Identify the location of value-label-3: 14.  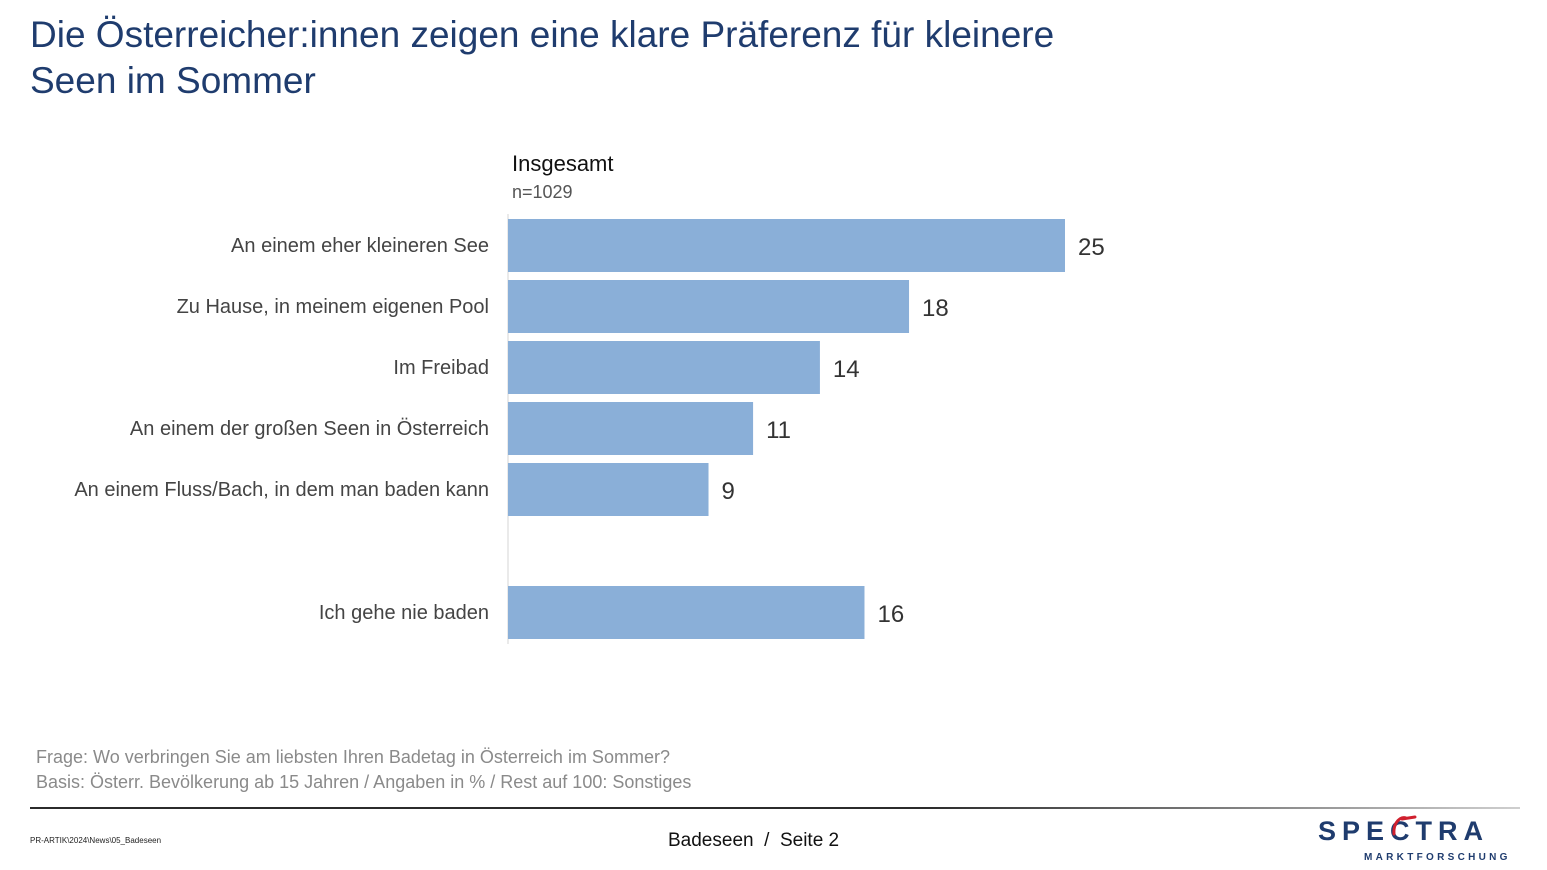
(846, 369).